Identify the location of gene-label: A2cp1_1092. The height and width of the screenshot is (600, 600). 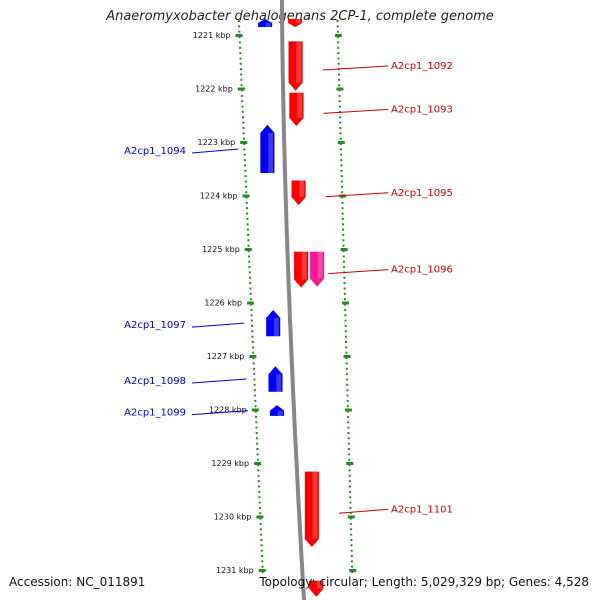
(422, 66).